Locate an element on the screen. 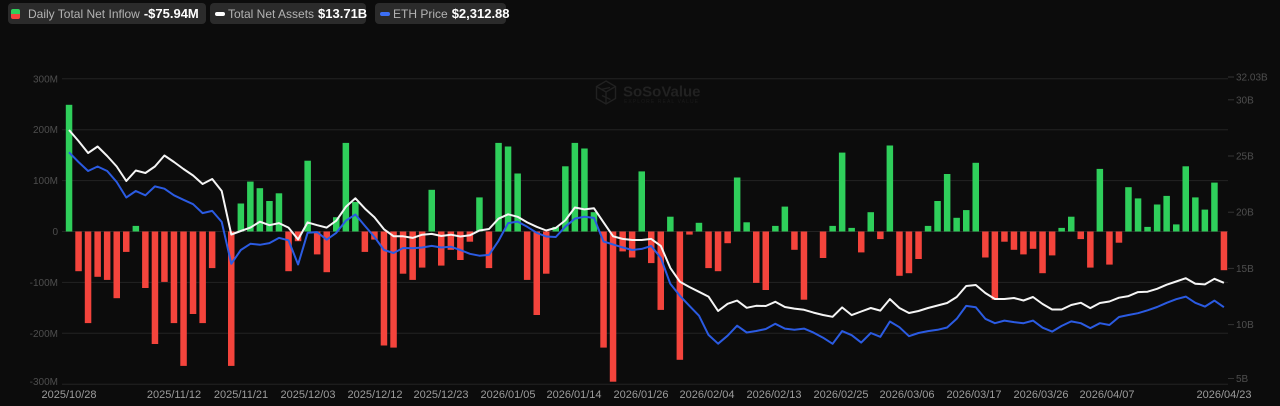 The width and height of the screenshot is (1280, 406). svg-text: SoSoValue is located at coordinates (662, 92).